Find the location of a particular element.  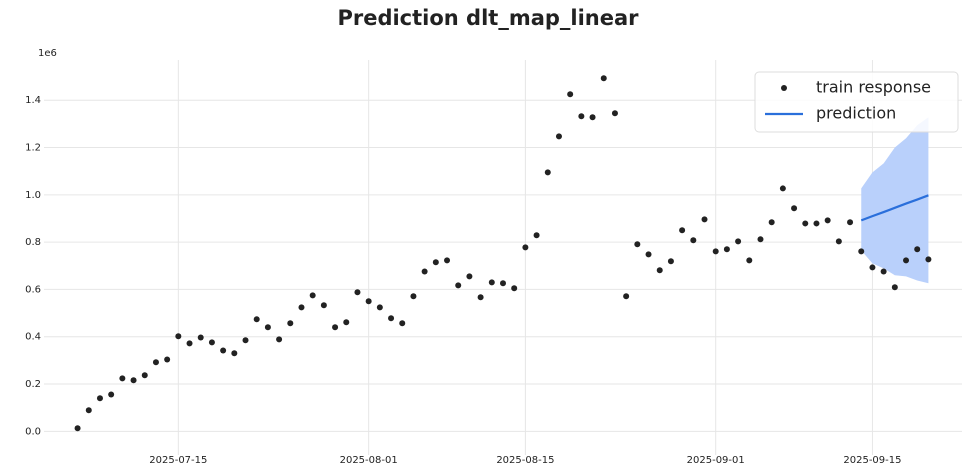

y-tick-label: 1.4 is located at coordinates (33, 100).